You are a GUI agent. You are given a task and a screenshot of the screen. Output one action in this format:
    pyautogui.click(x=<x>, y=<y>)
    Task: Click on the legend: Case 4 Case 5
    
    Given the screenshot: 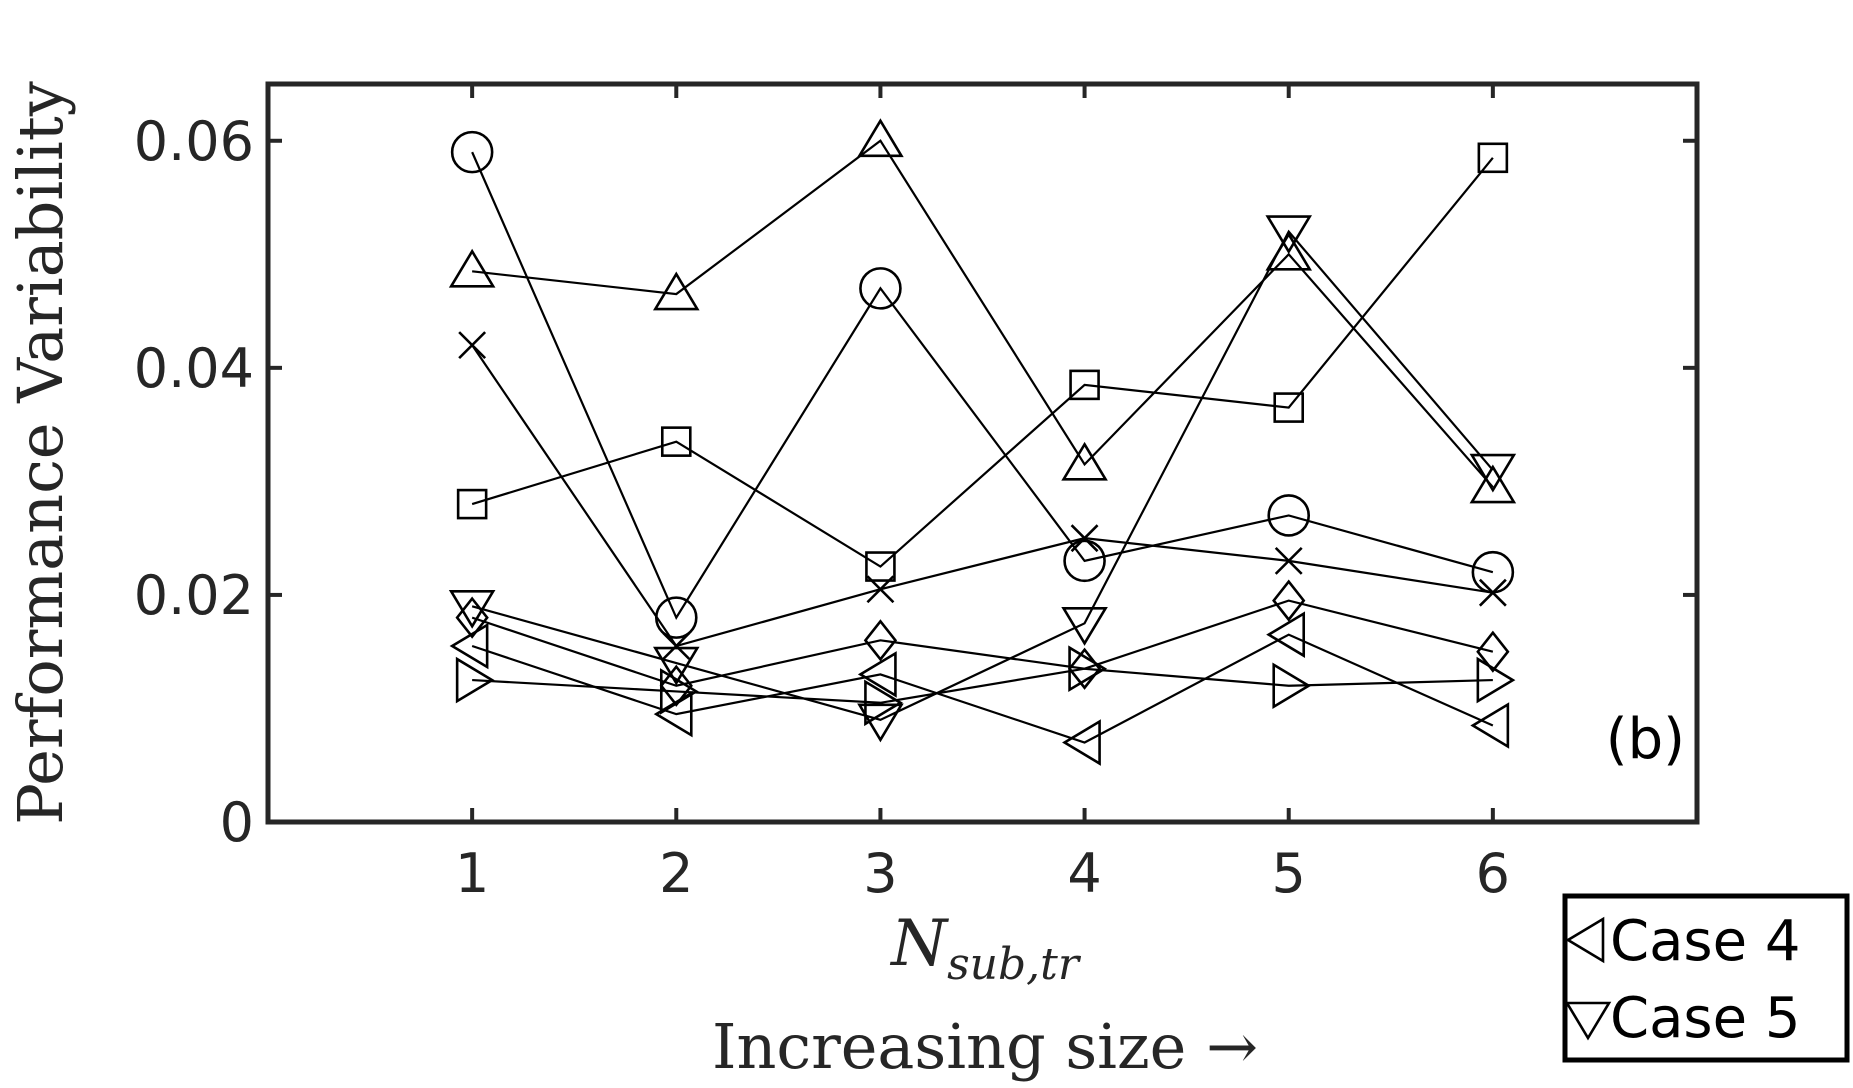 What is the action you would take?
    pyautogui.click(x=1706, y=978)
    